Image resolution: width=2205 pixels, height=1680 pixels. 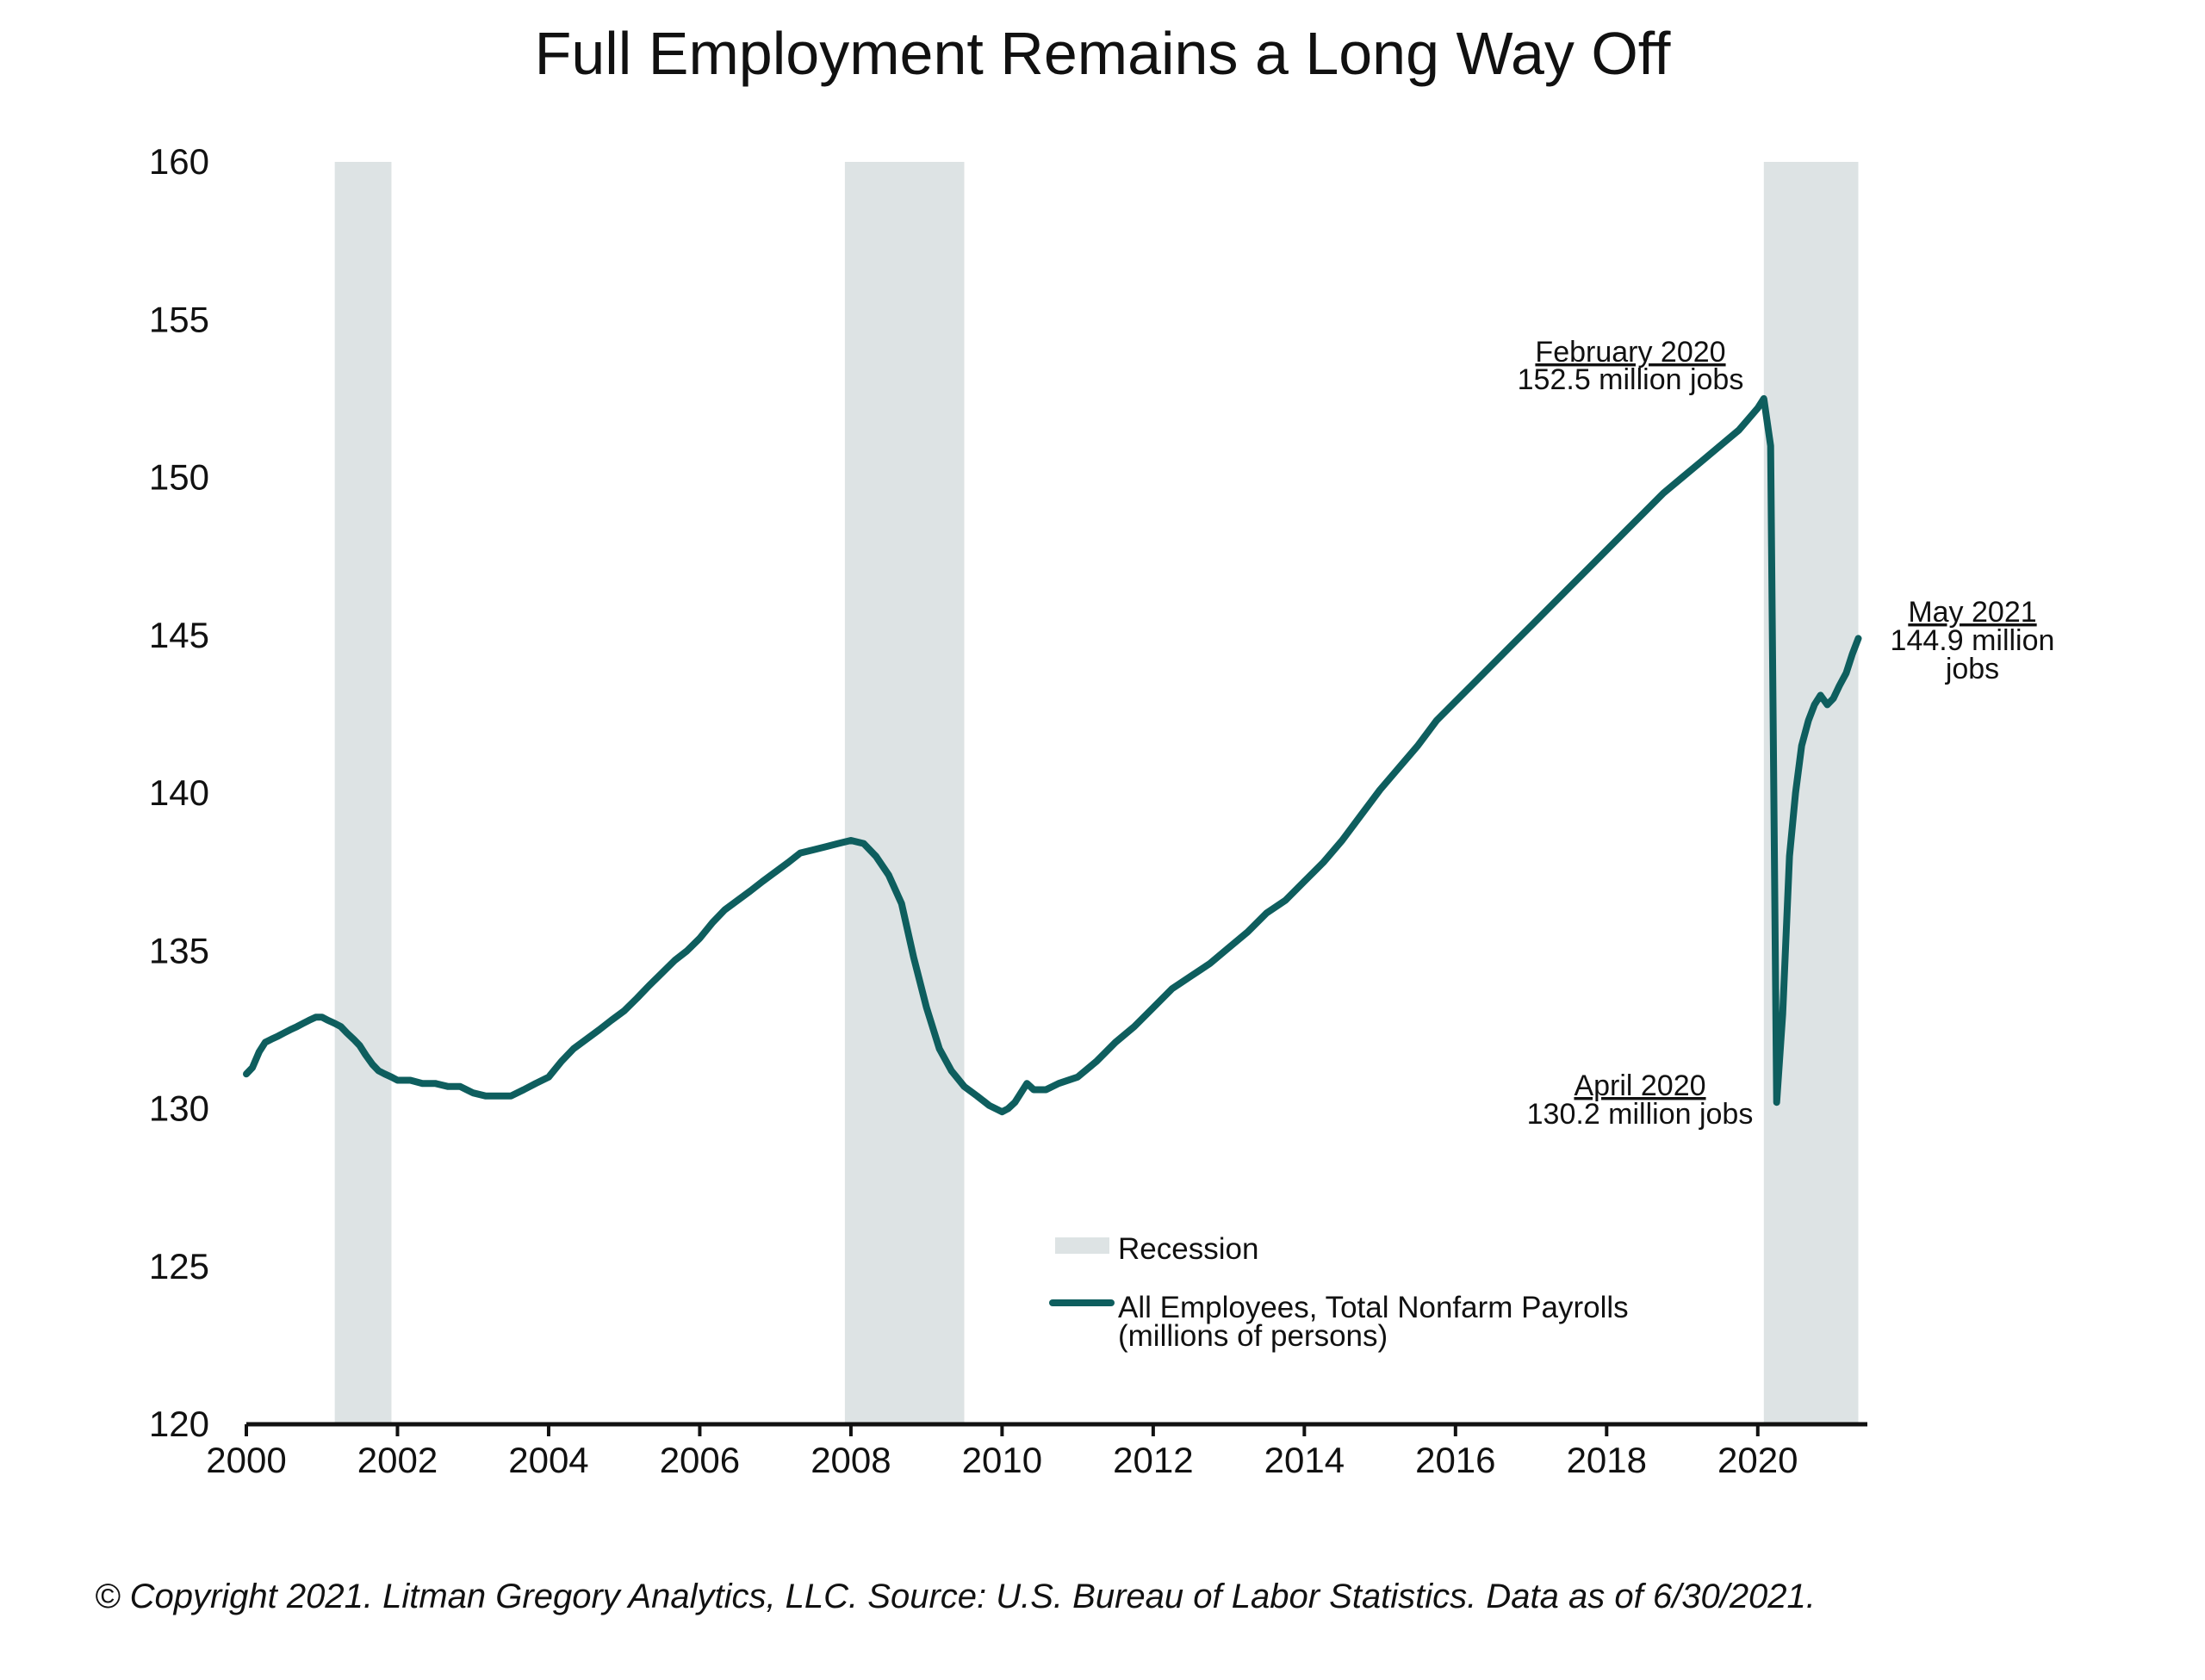 What do you see at coordinates (179, 162) in the screenshot?
I see `y-tick-label-160: 160` at bounding box center [179, 162].